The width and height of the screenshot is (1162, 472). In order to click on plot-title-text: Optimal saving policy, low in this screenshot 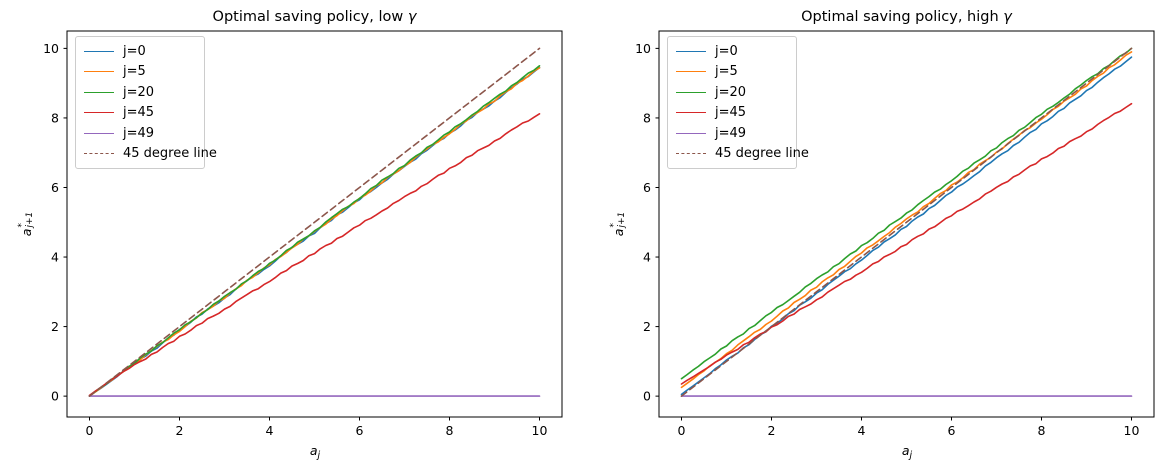, I will do `click(310, 17)`.